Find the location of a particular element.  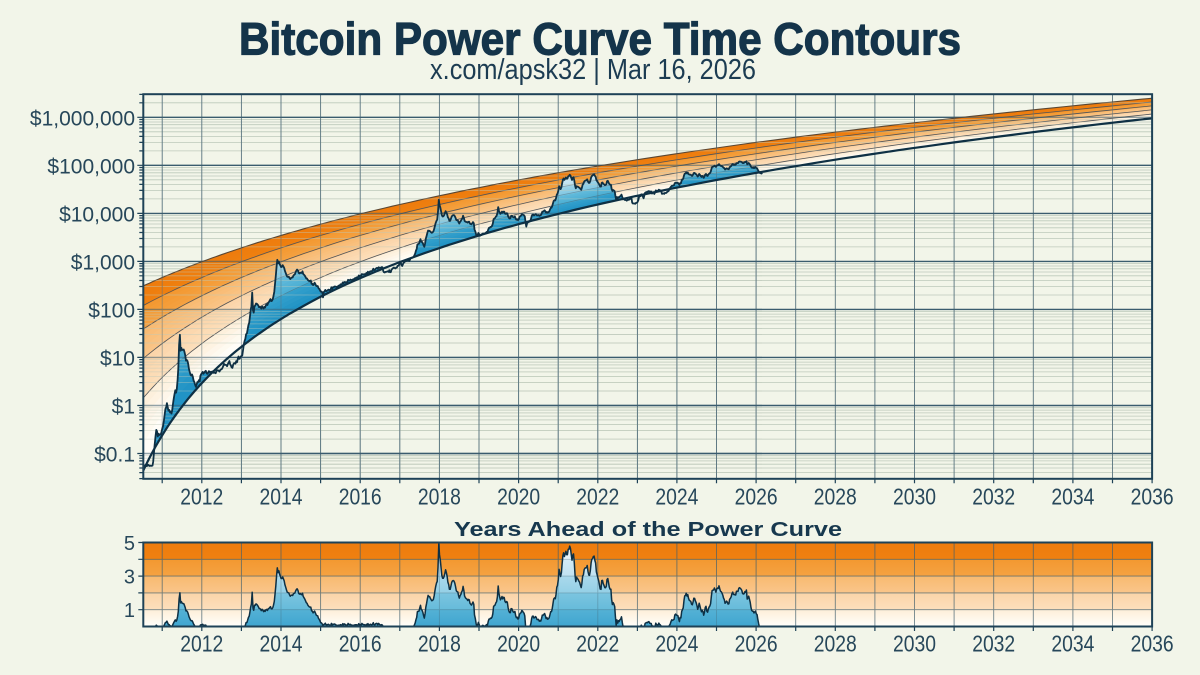

svg-text: $10,000 is located at coordinates (97, 214).